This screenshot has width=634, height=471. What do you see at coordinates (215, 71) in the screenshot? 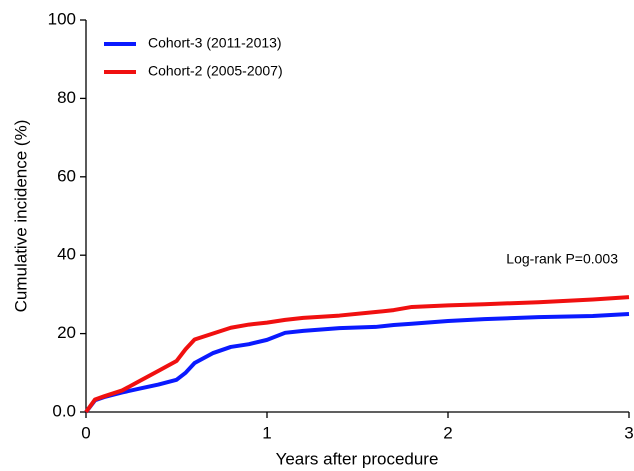
I see `legend-label: Cohort-2 (2005-2007)` at bounding box center [215, 71].